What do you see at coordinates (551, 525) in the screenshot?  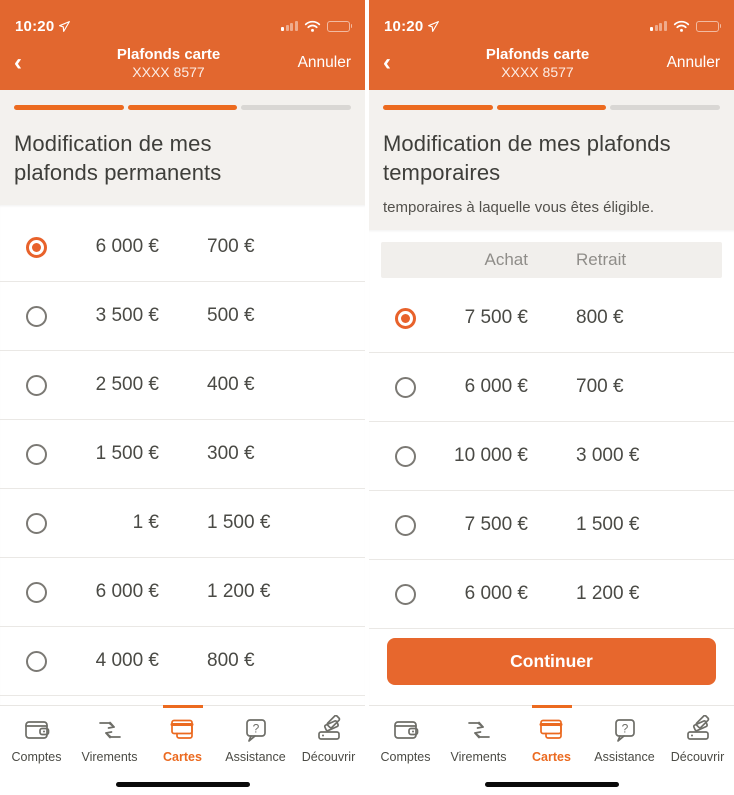 I see `limit-row: 7 500 € 1 500 €` at bounding box center [551, 525].